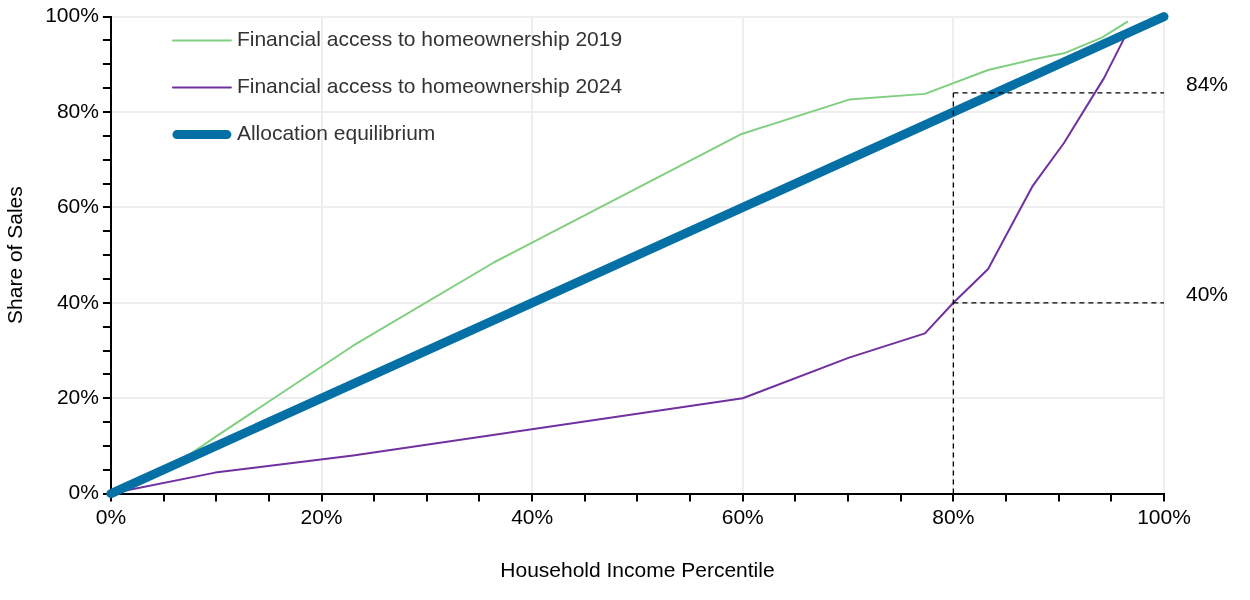 The width and height of the screenshot is (1250, 600). Describe the element at coordinates (15, 255) in the screenshot. I see `y-axis-title: Share of Sales` at that location.